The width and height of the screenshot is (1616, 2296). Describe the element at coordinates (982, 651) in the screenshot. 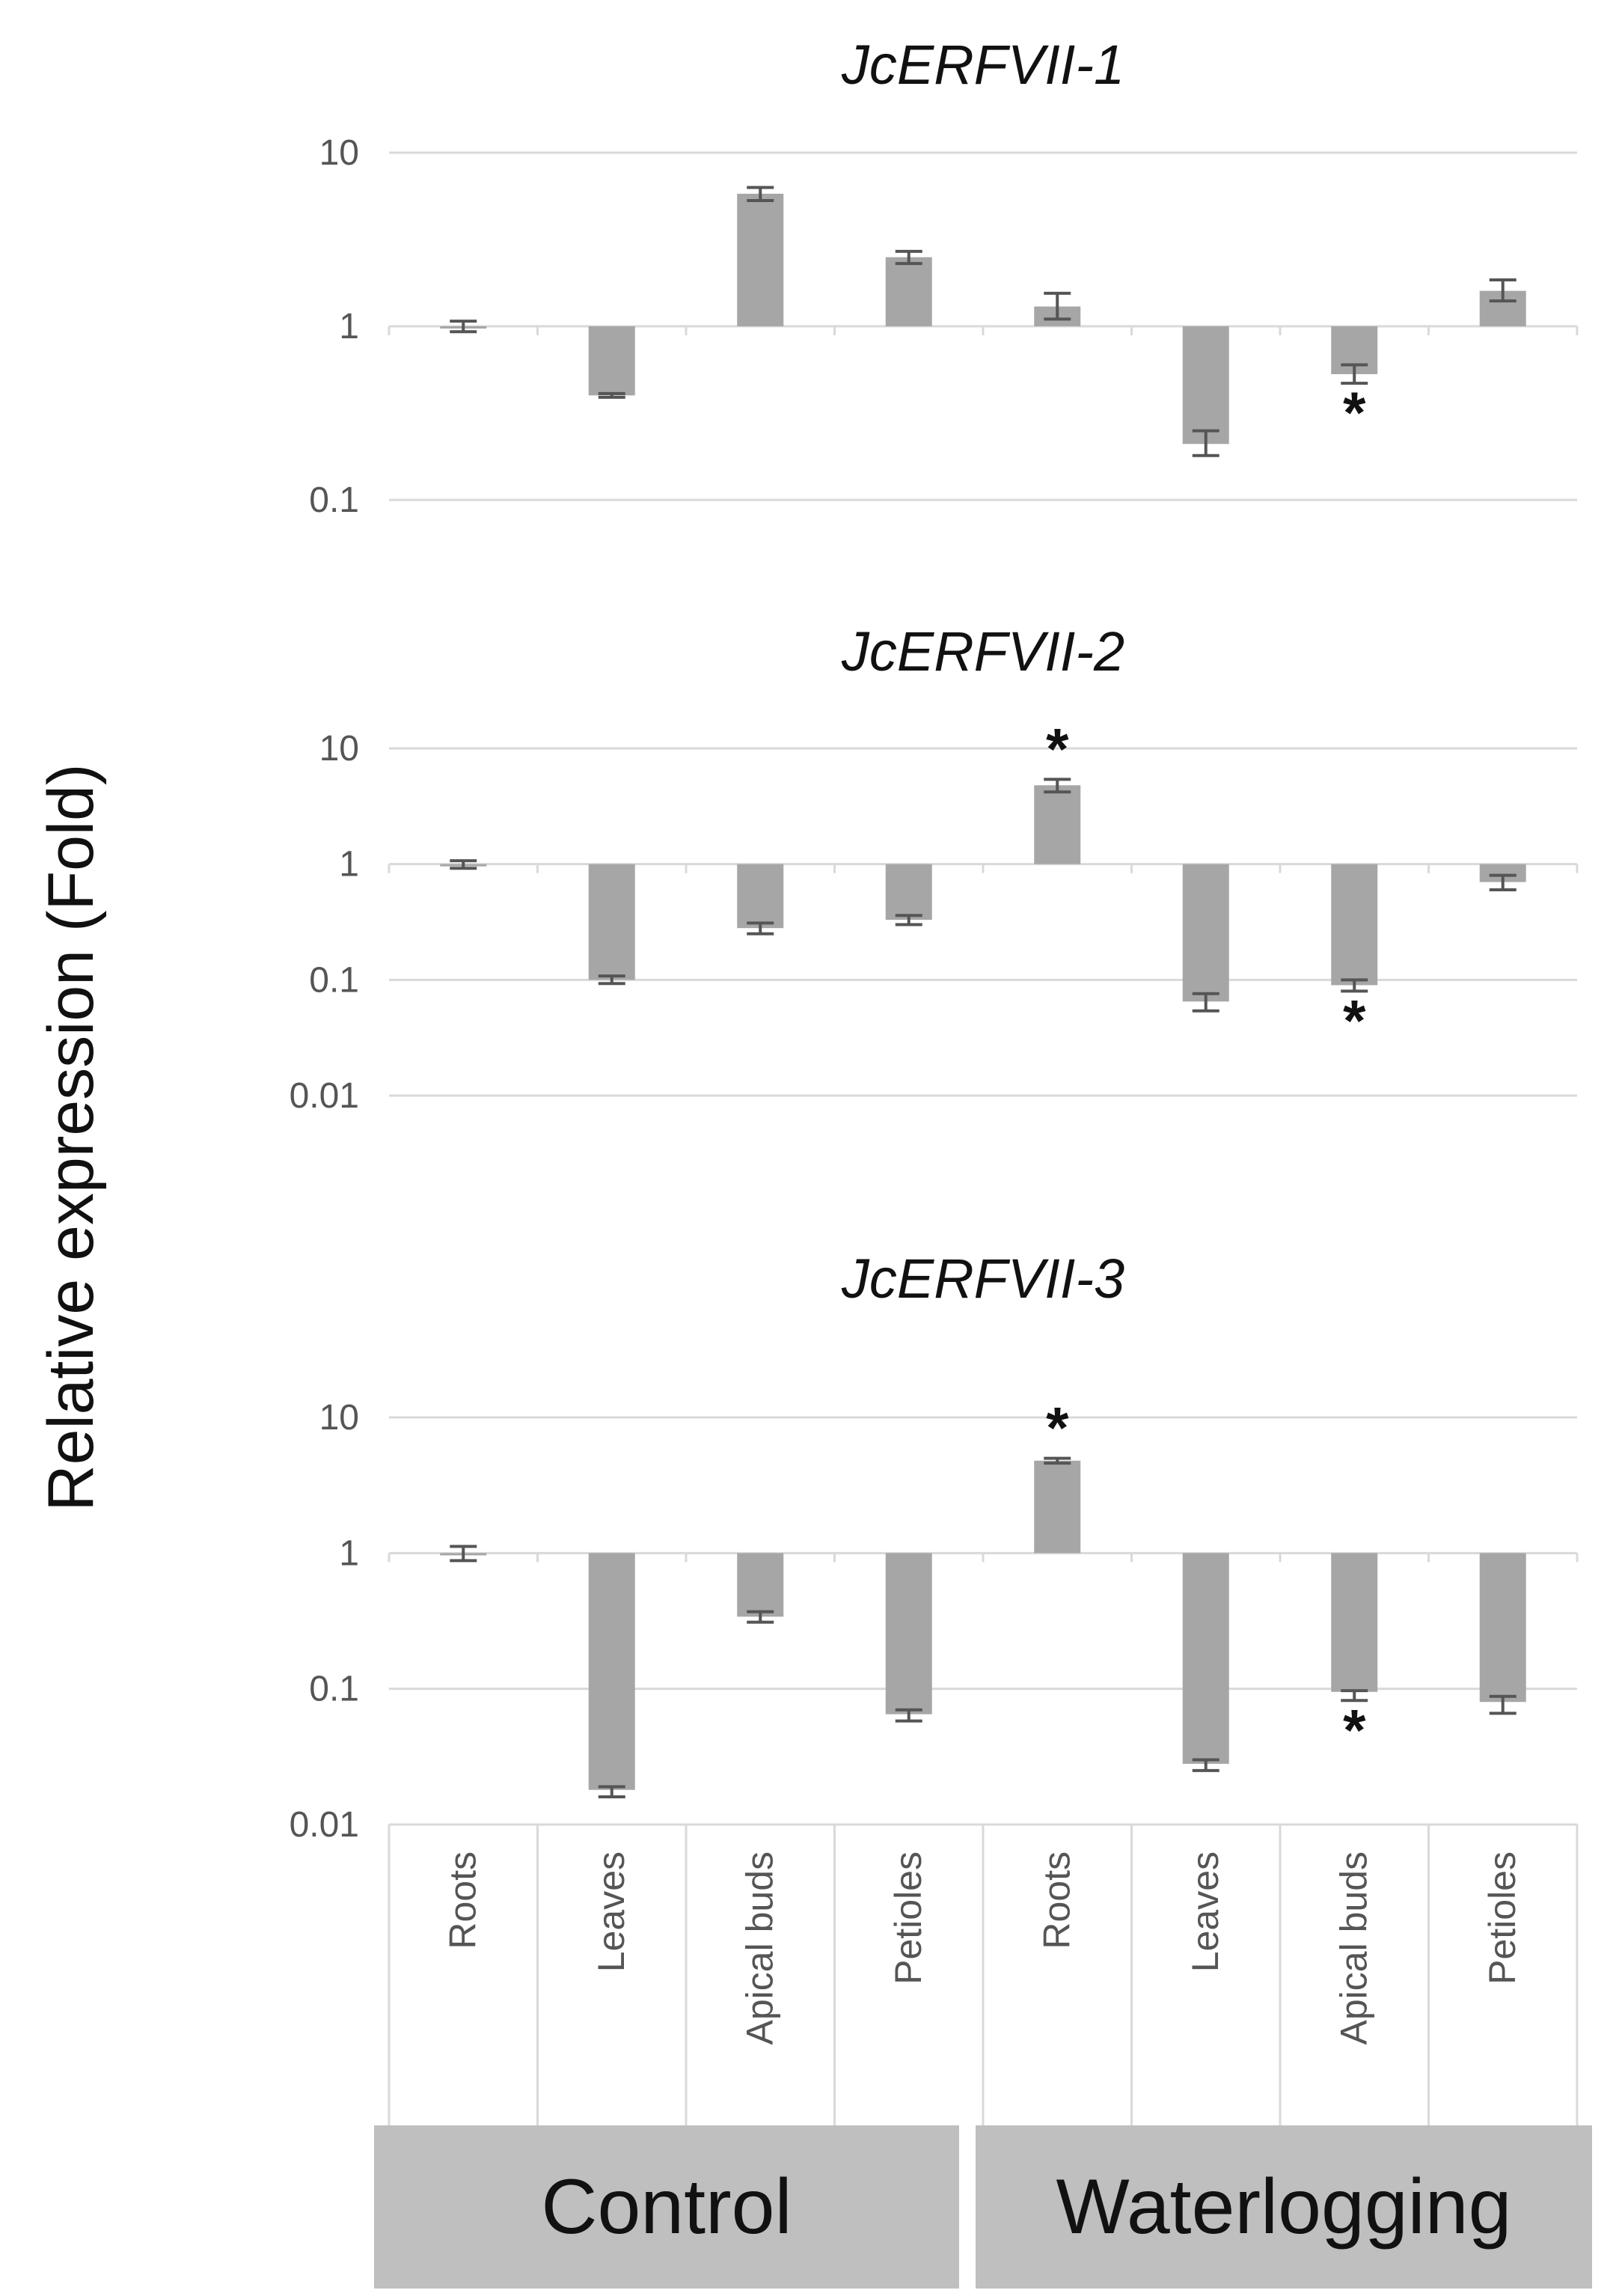

I see `panel-title: JcERFVII-2` at that location.